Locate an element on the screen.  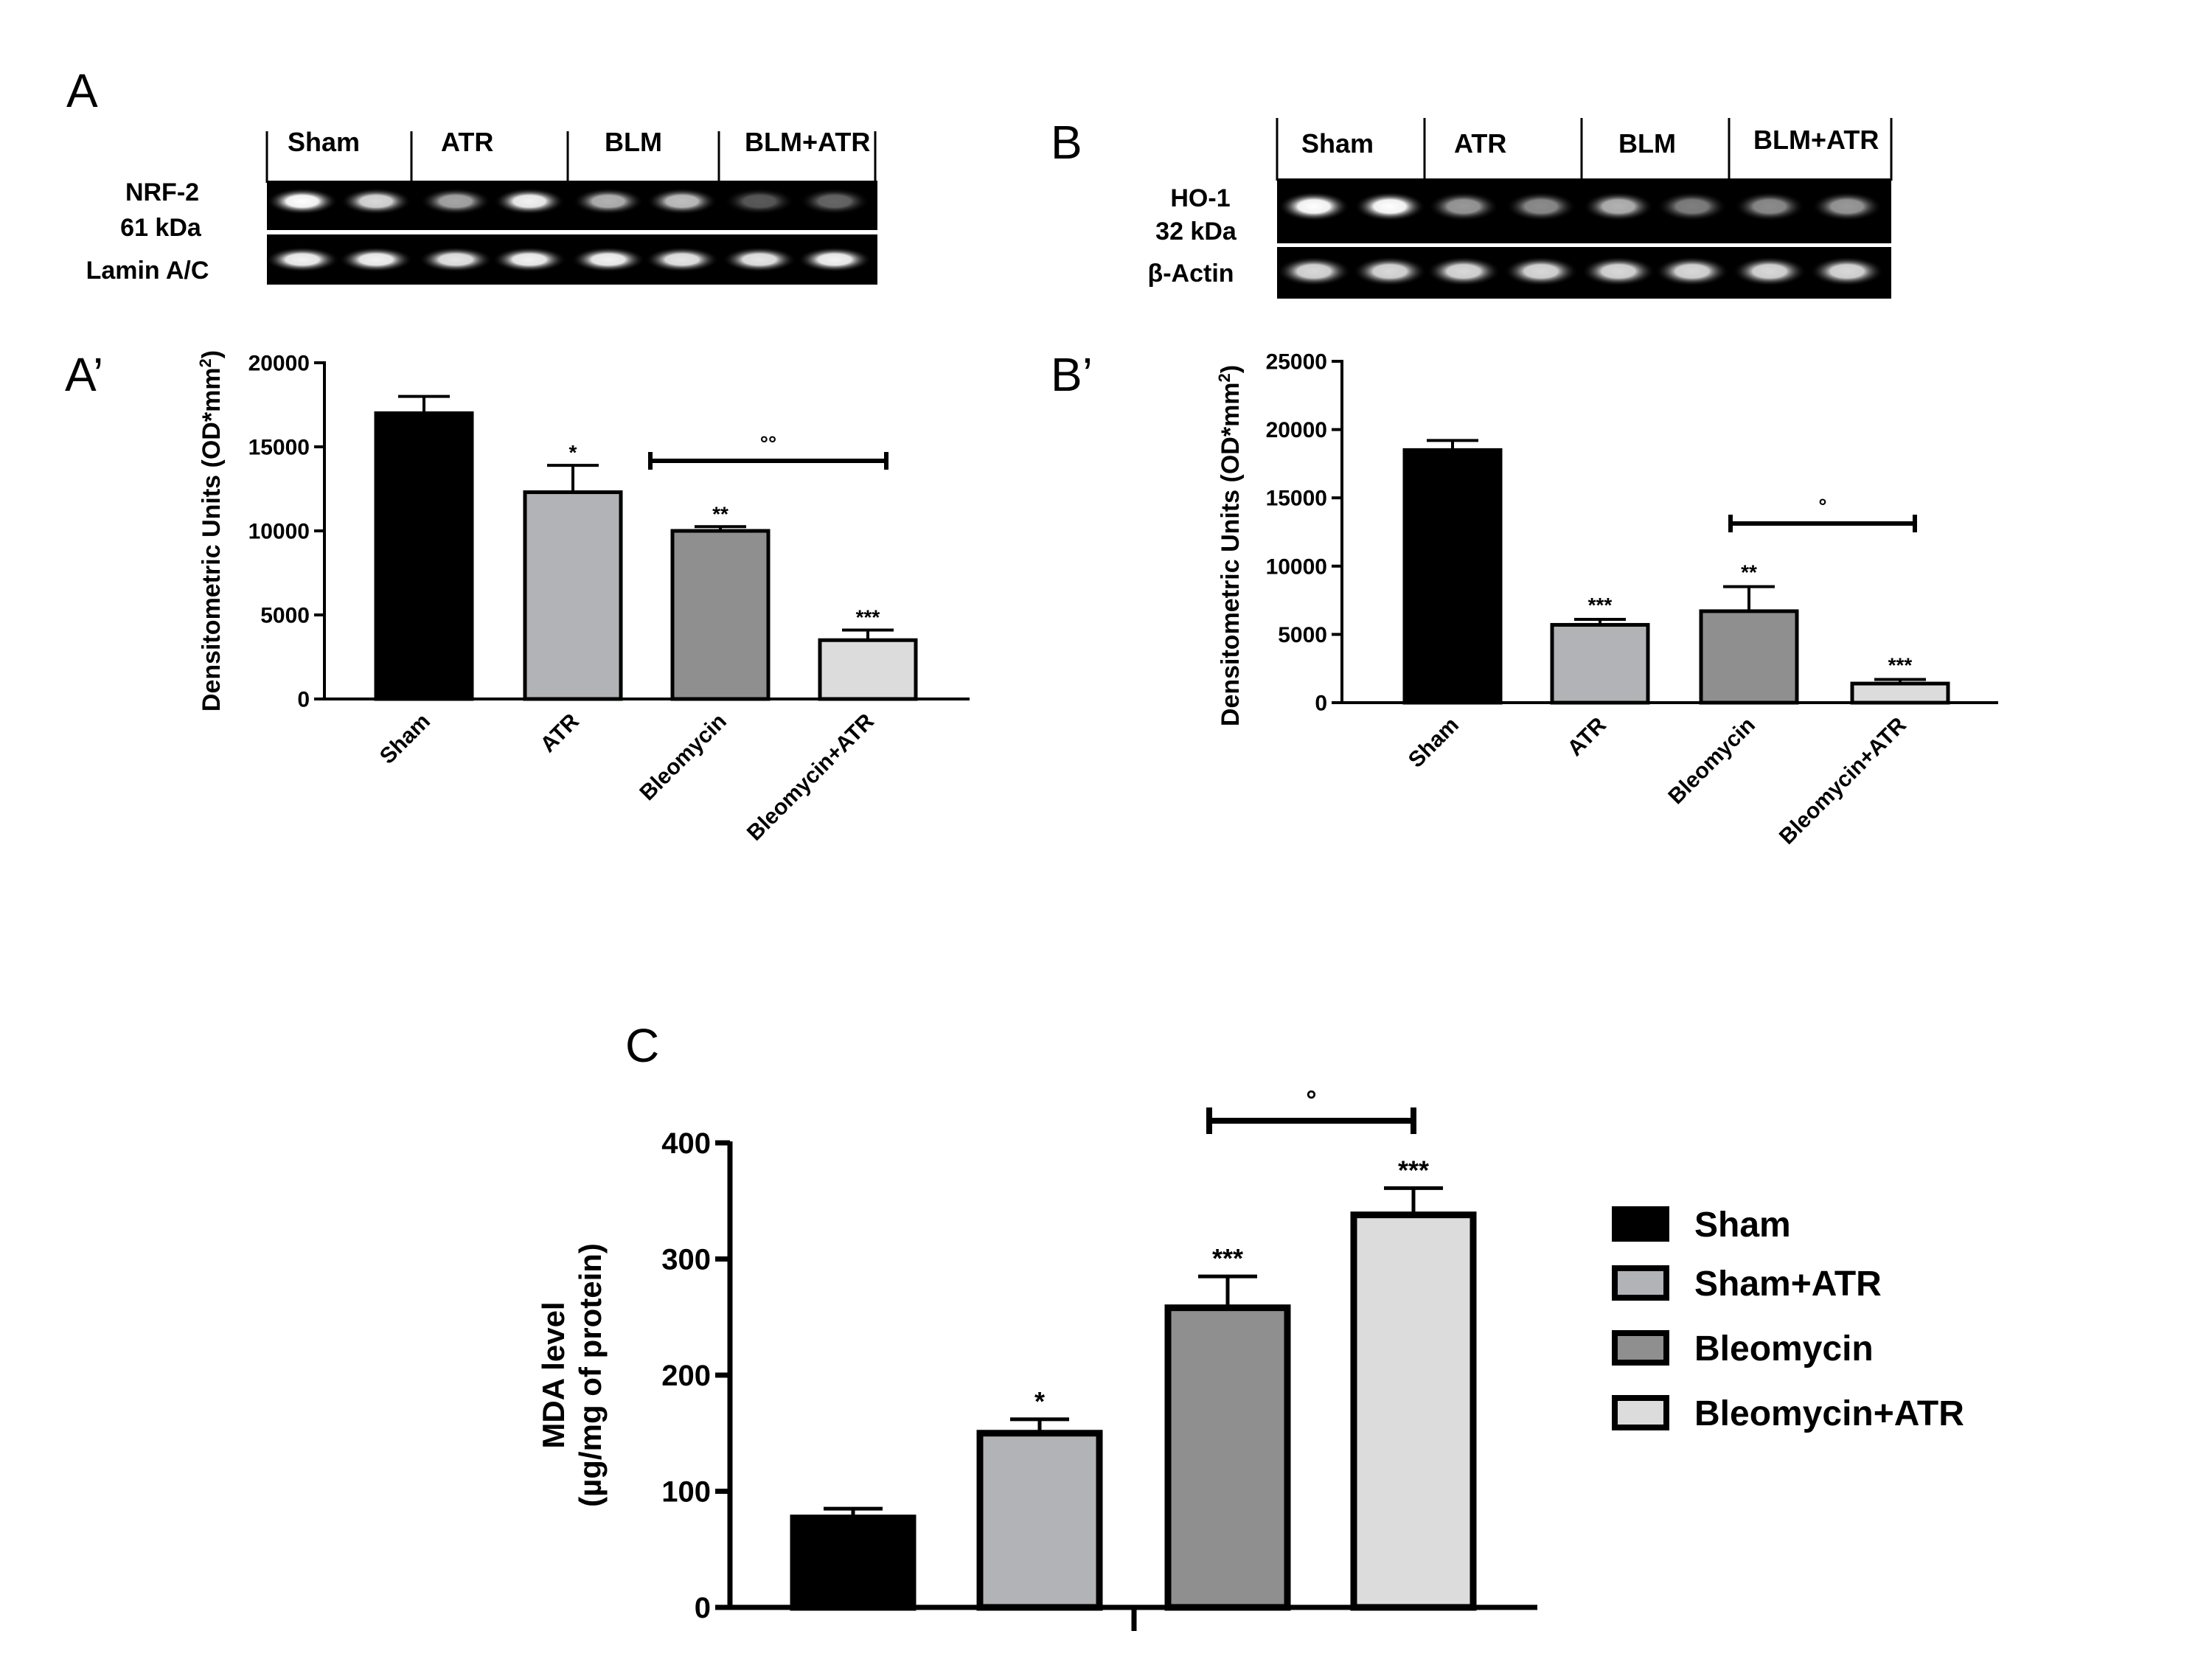
blot-b-protein-label: HO-1 is located at coordinates (1200, 198).